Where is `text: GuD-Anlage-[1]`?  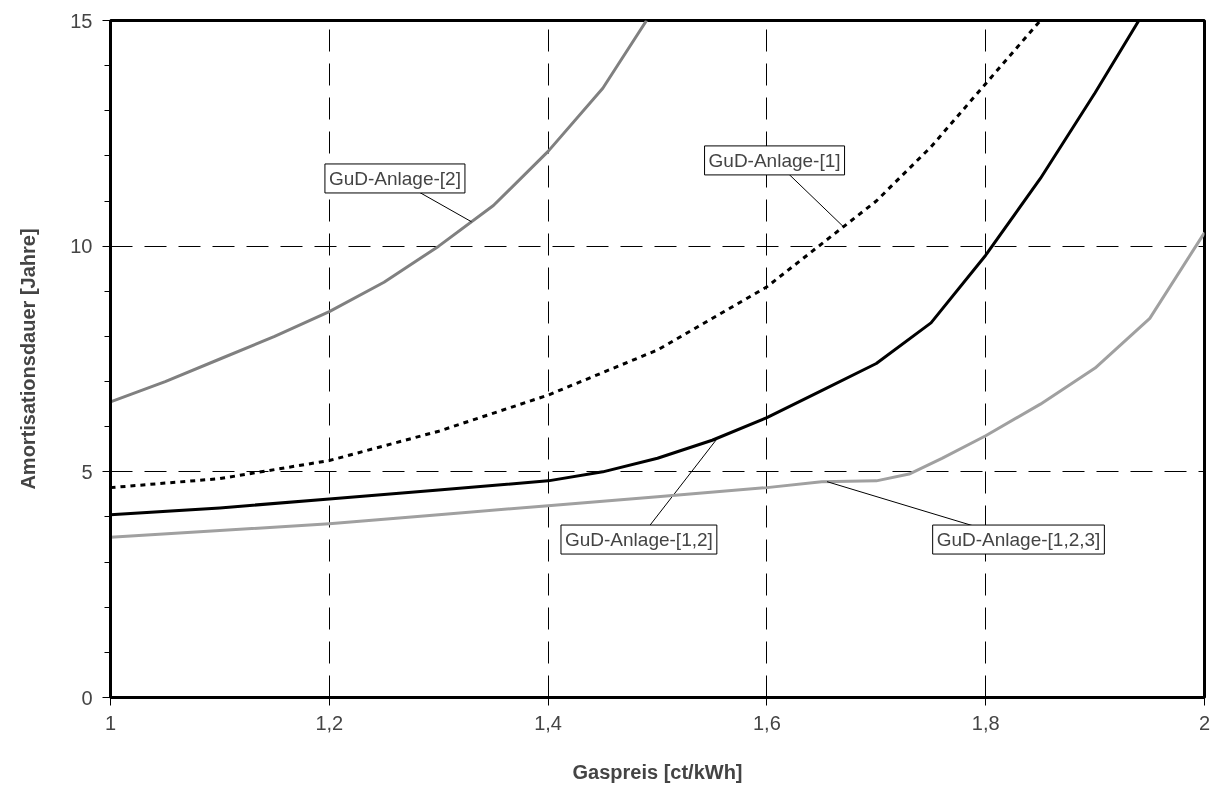
text: GuD-Anlage-[1] is located at coordinates (774, 160).